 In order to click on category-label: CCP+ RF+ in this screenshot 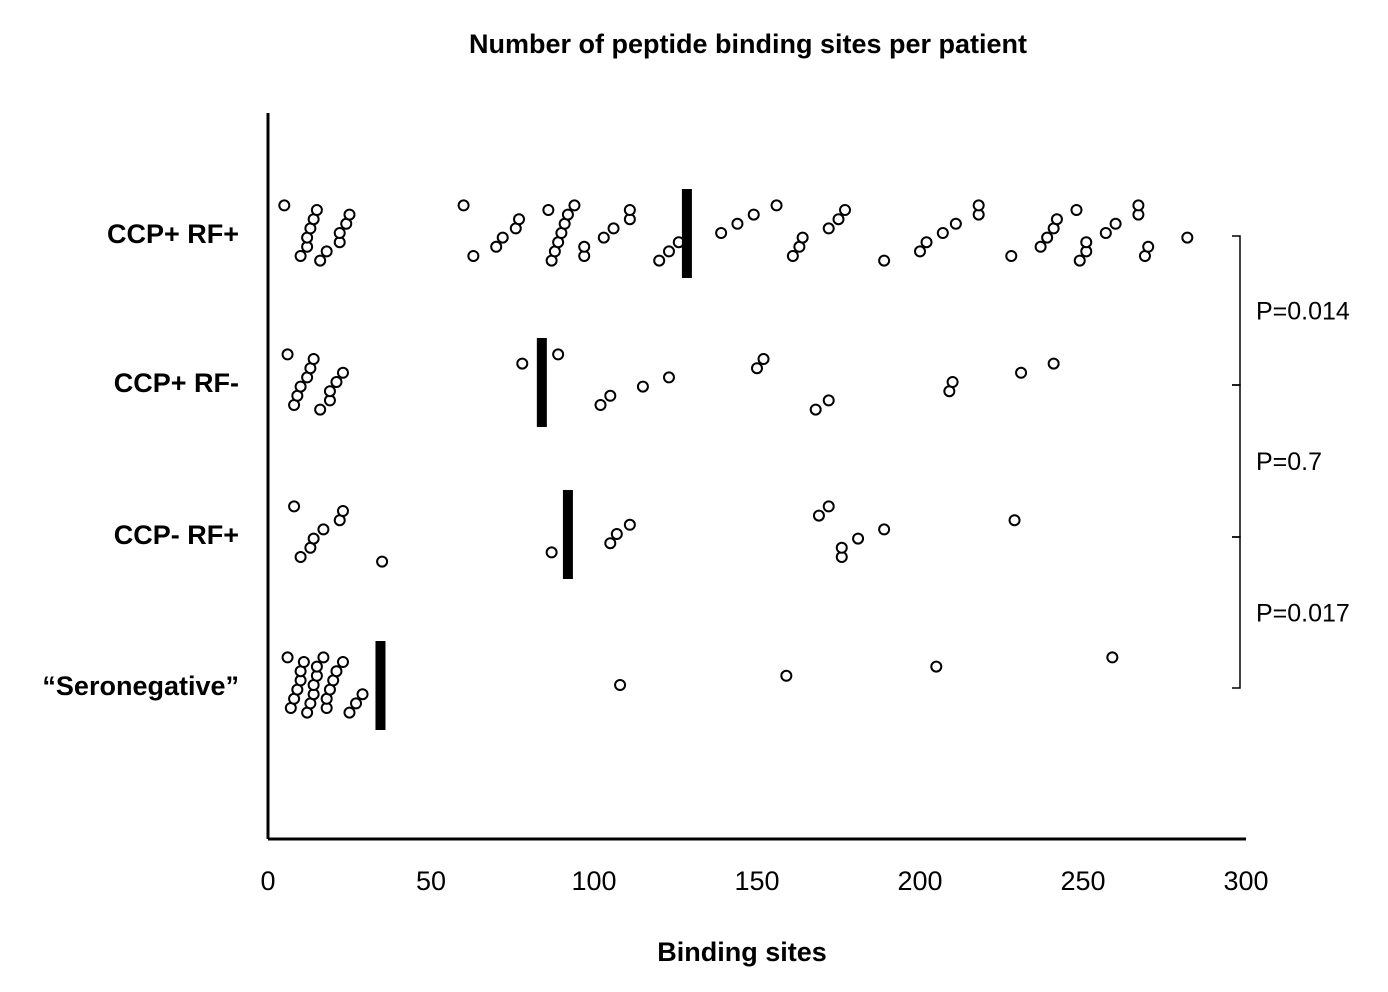, I will do `click(173, 234)`.